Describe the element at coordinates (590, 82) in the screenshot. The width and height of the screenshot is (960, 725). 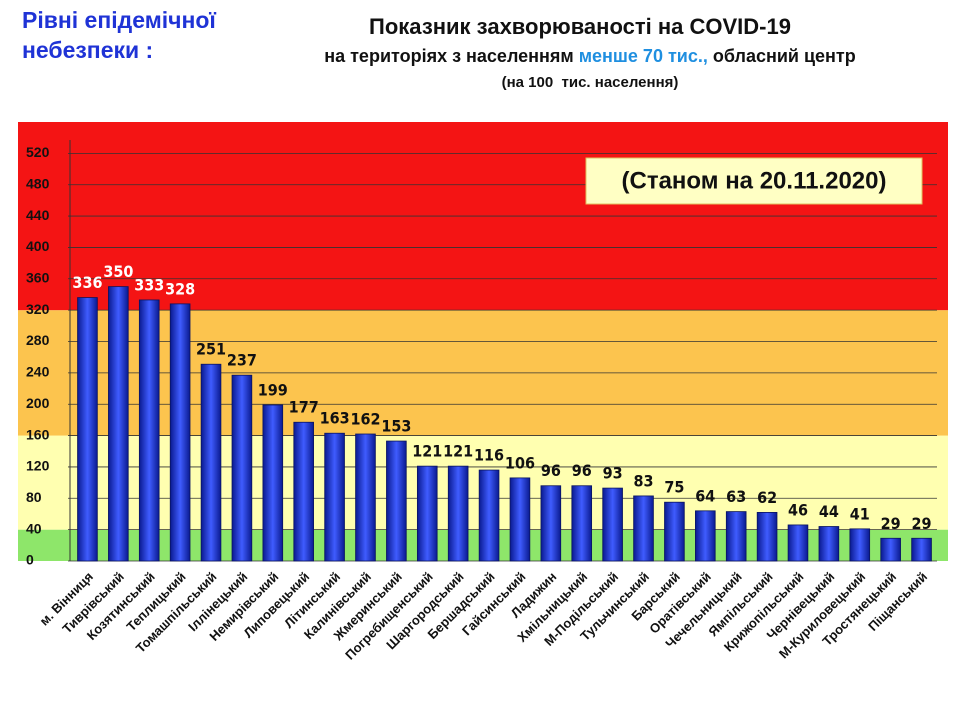
I see `subtitle-note: (на 100 тис. населення)` at that location.